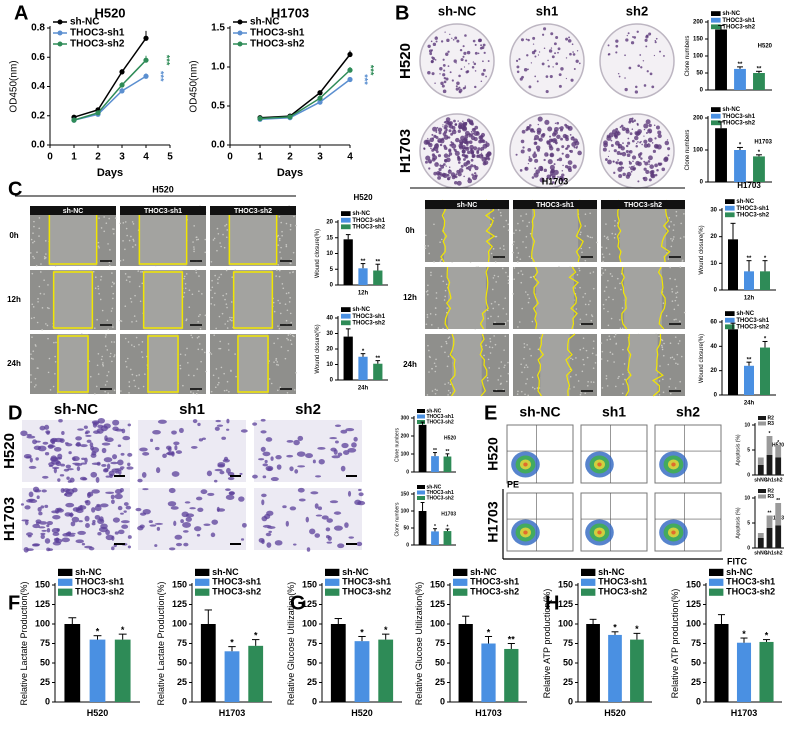 Image resolution: width=790 pixels, height=741 pixels. Describe the element at coordinates (363, 388) in the screenshot. I see `x-axis-label: 24h` at that location.